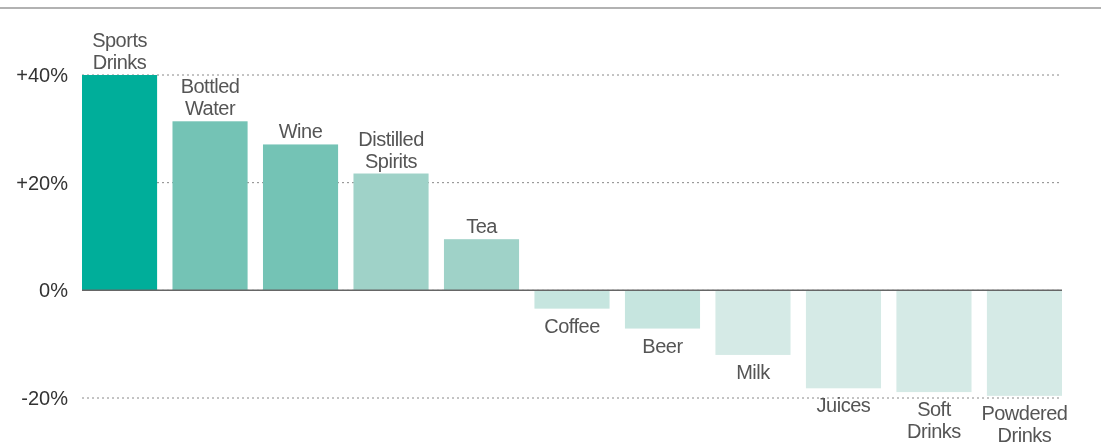 The height and width of the screenshot is (448, 1101). I want to click on y-tick-label: 0%, so click(54, 290).